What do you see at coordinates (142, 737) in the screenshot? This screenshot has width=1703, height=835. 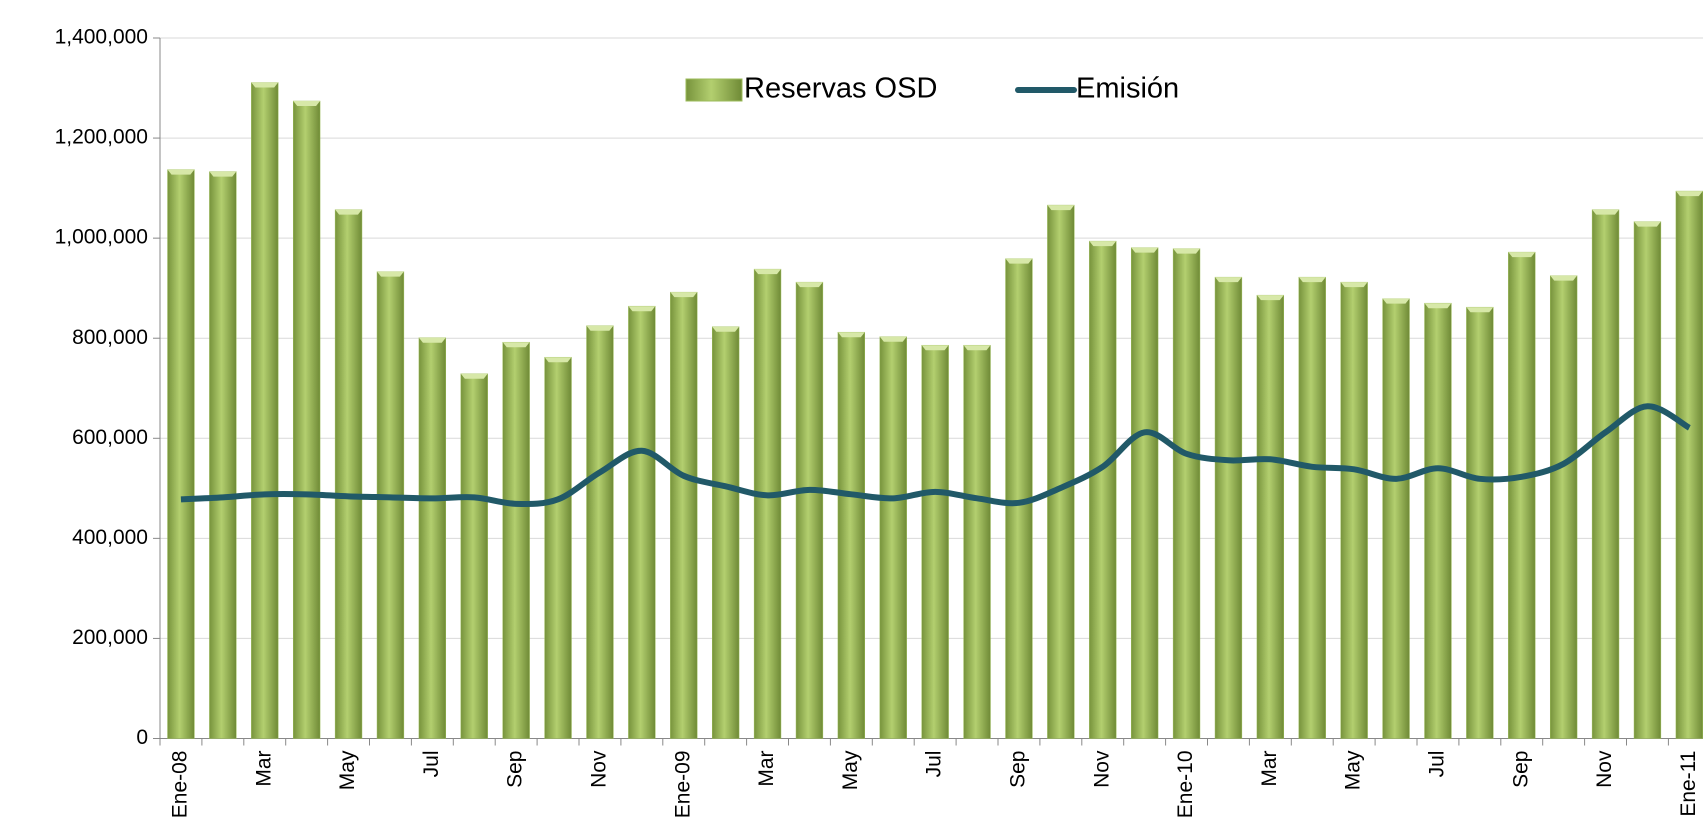 I see `y-tick-label: 0` at bounding box center [142, 737].